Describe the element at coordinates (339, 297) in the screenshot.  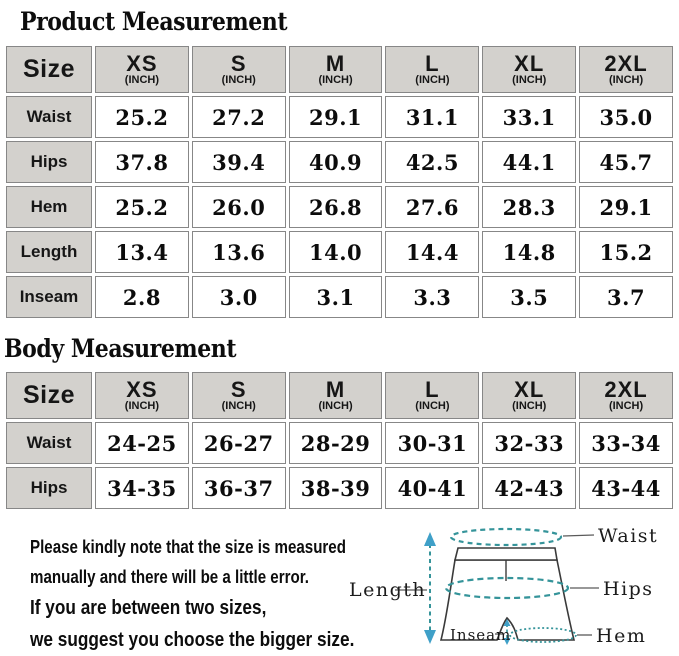
I see `table-row: Inseam 2.8 3.0 3.1 3.3 3.5 3.7` at that location.